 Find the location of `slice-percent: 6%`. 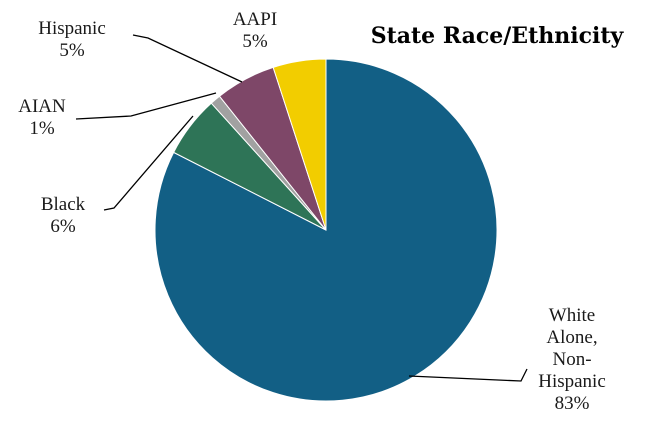

slice-percent: 6% is located at coordinates (63, 226).